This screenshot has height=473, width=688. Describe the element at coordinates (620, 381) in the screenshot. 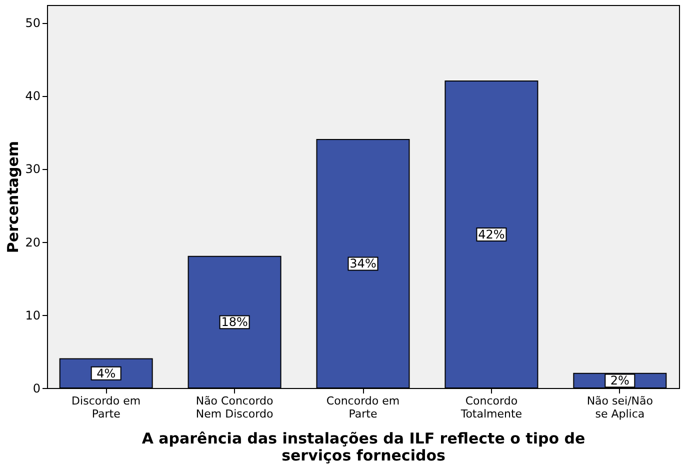

I see `data-label: 2%` at that location.